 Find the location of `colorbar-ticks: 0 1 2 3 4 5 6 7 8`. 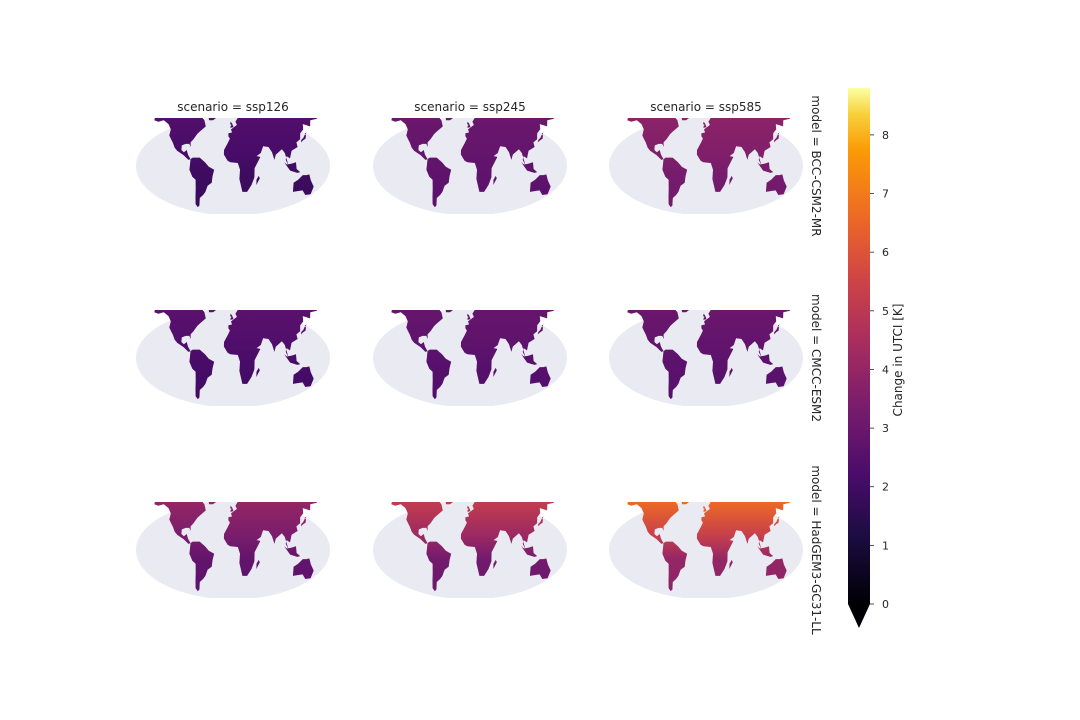

colorbar-ticks: 0 1 2 3 4 5 6 7 8 is located at coordinates (879, 370).